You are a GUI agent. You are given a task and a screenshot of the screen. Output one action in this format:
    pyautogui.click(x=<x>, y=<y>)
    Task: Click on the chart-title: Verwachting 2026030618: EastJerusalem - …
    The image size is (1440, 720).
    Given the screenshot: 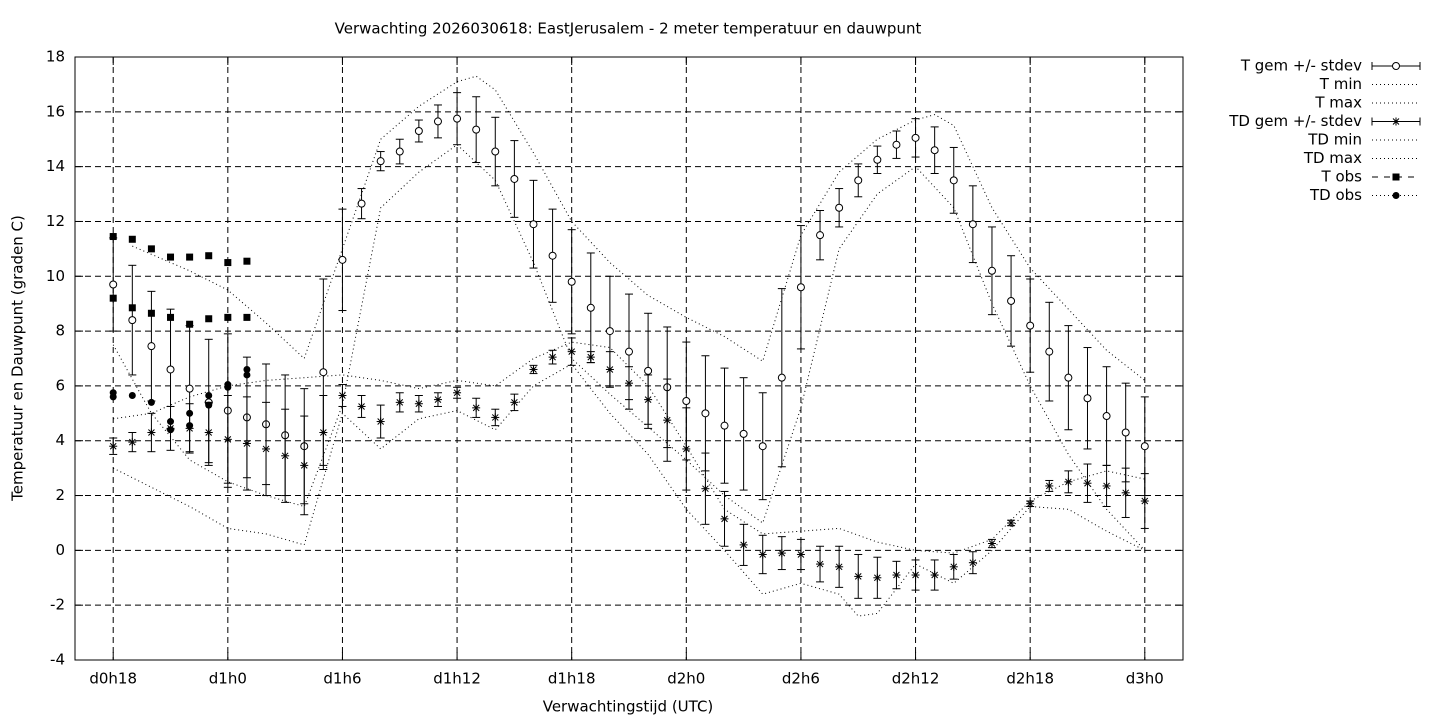 What is the action you would take?
    pyautogui.click(x=628, y=29)
    